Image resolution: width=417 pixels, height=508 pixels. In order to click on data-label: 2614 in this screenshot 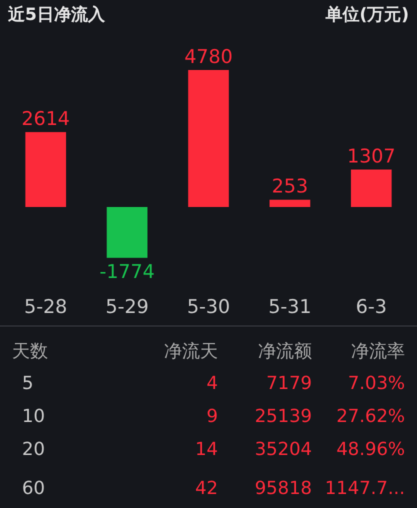, I will do `click(46, 119)`.